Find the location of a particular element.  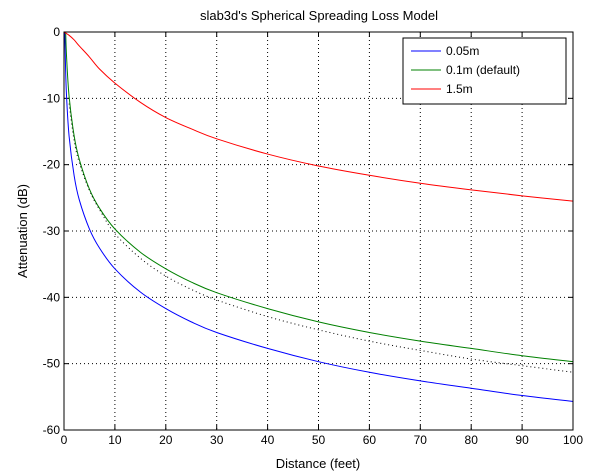

legend-entries: 0.05m 0.1m (default) 1.5m is located at coordinates (465, 70).